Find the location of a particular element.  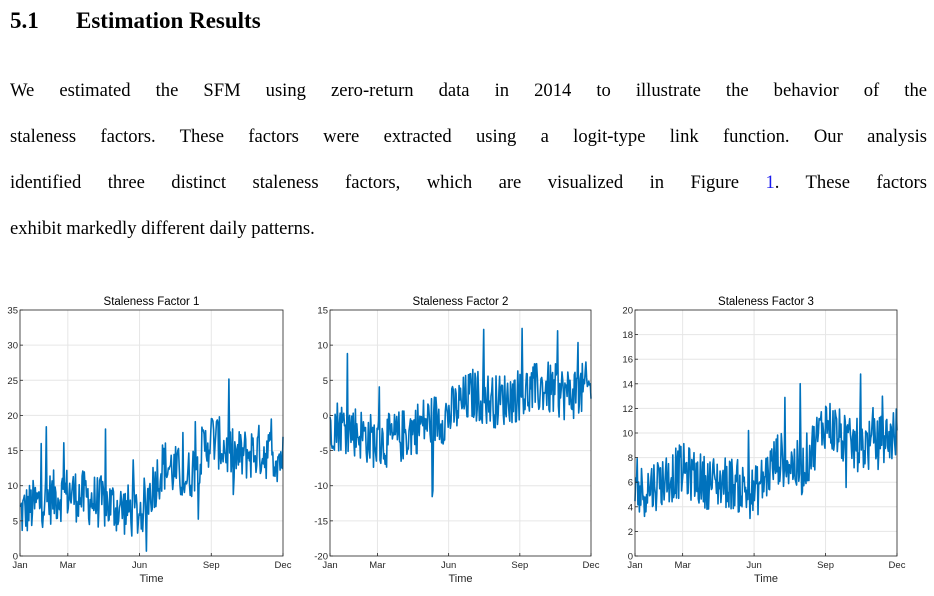

y-tick-label: 4 is located at coordinates (630, 507).